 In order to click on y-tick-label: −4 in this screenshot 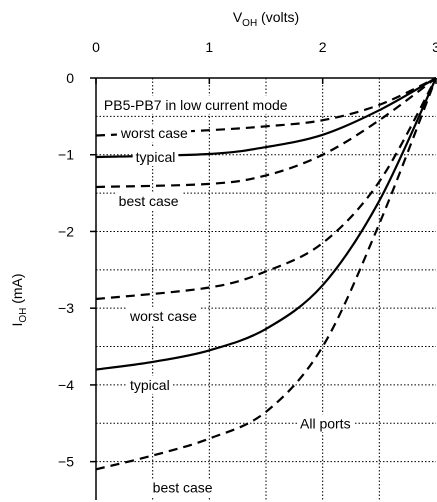, I will do `click(66, 385)`.